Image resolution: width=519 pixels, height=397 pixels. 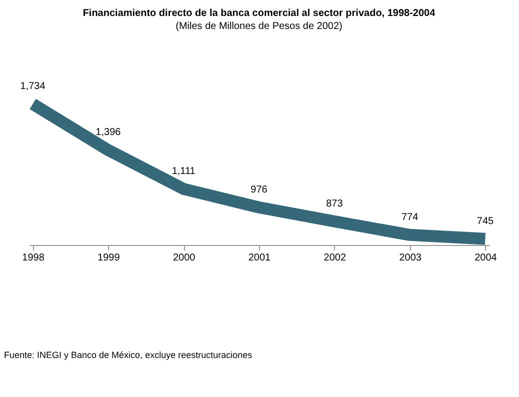 What do you see at coordinates (184, 171) in the screenshot?
I see `data-label: 1,111` at bounding box center [184, 171].